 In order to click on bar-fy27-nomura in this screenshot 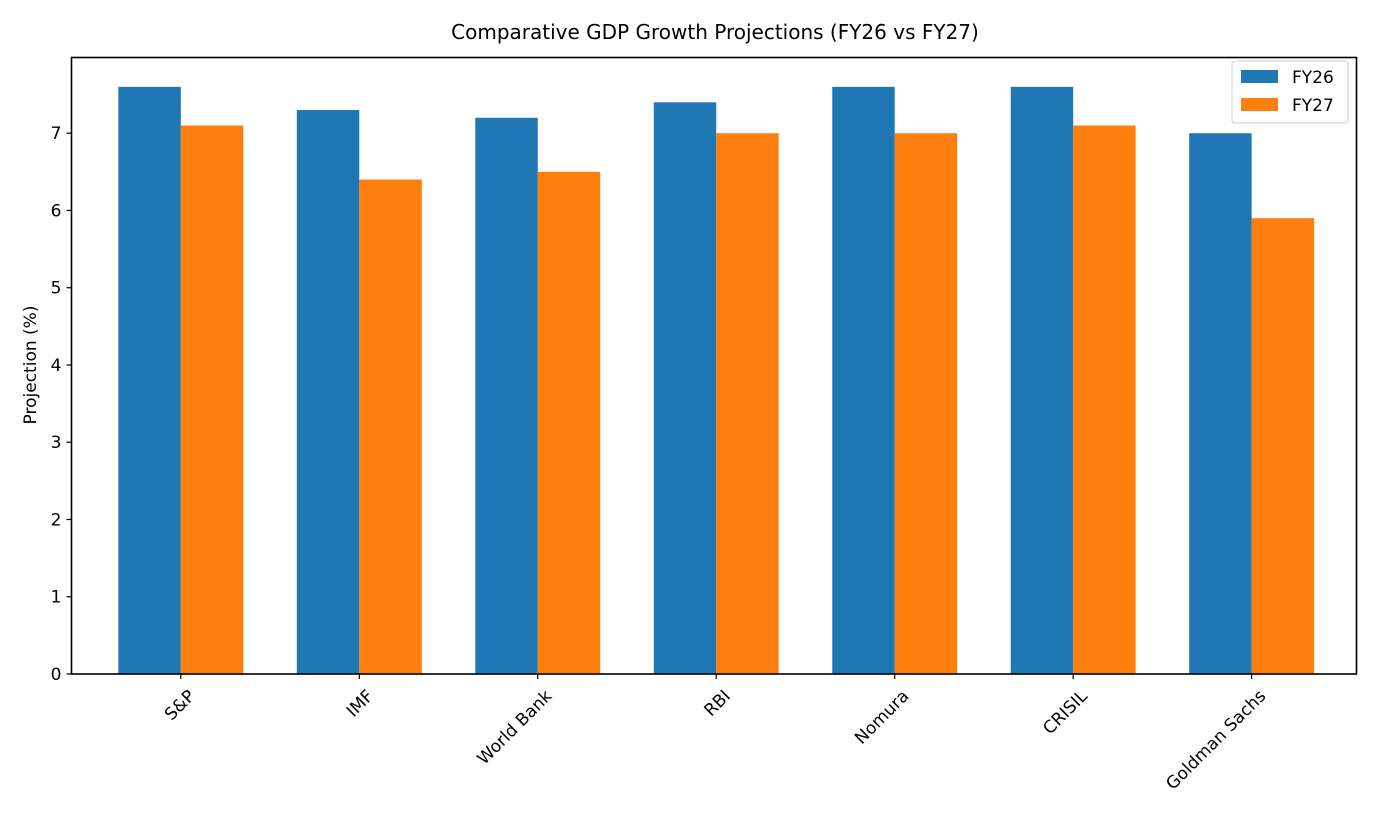, I will do `click(926, 404)`.